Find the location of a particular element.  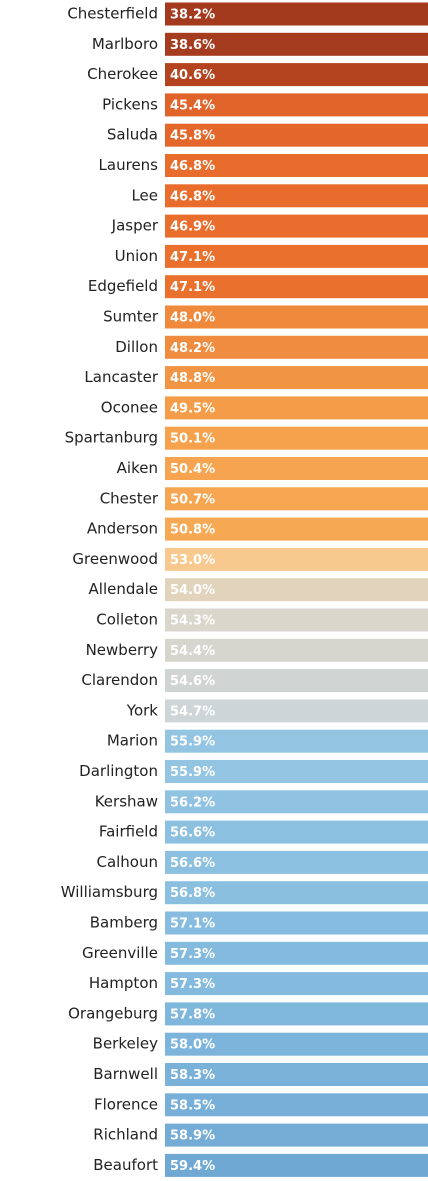

value-label: 38.2% is located at coordinates (192, 15).